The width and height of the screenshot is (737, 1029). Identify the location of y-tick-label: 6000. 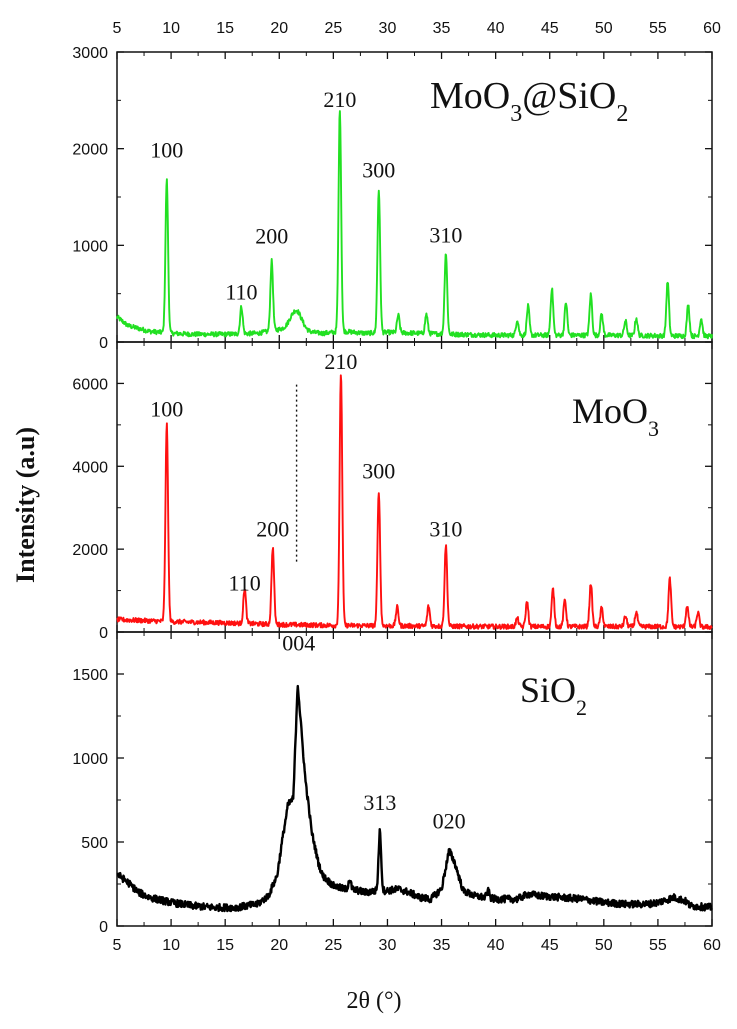
(90, 384).